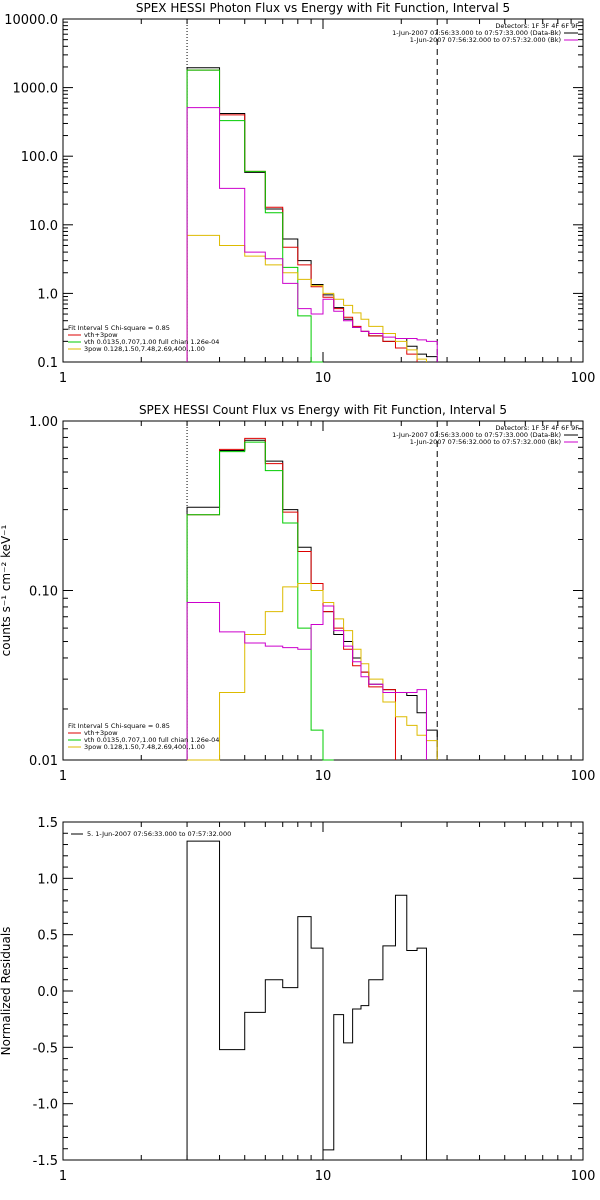  What do you see at coordinates (45, 1105) in the screenshot?
I see `y-tick-label: -1.0` at bounding box center [45, 1105].